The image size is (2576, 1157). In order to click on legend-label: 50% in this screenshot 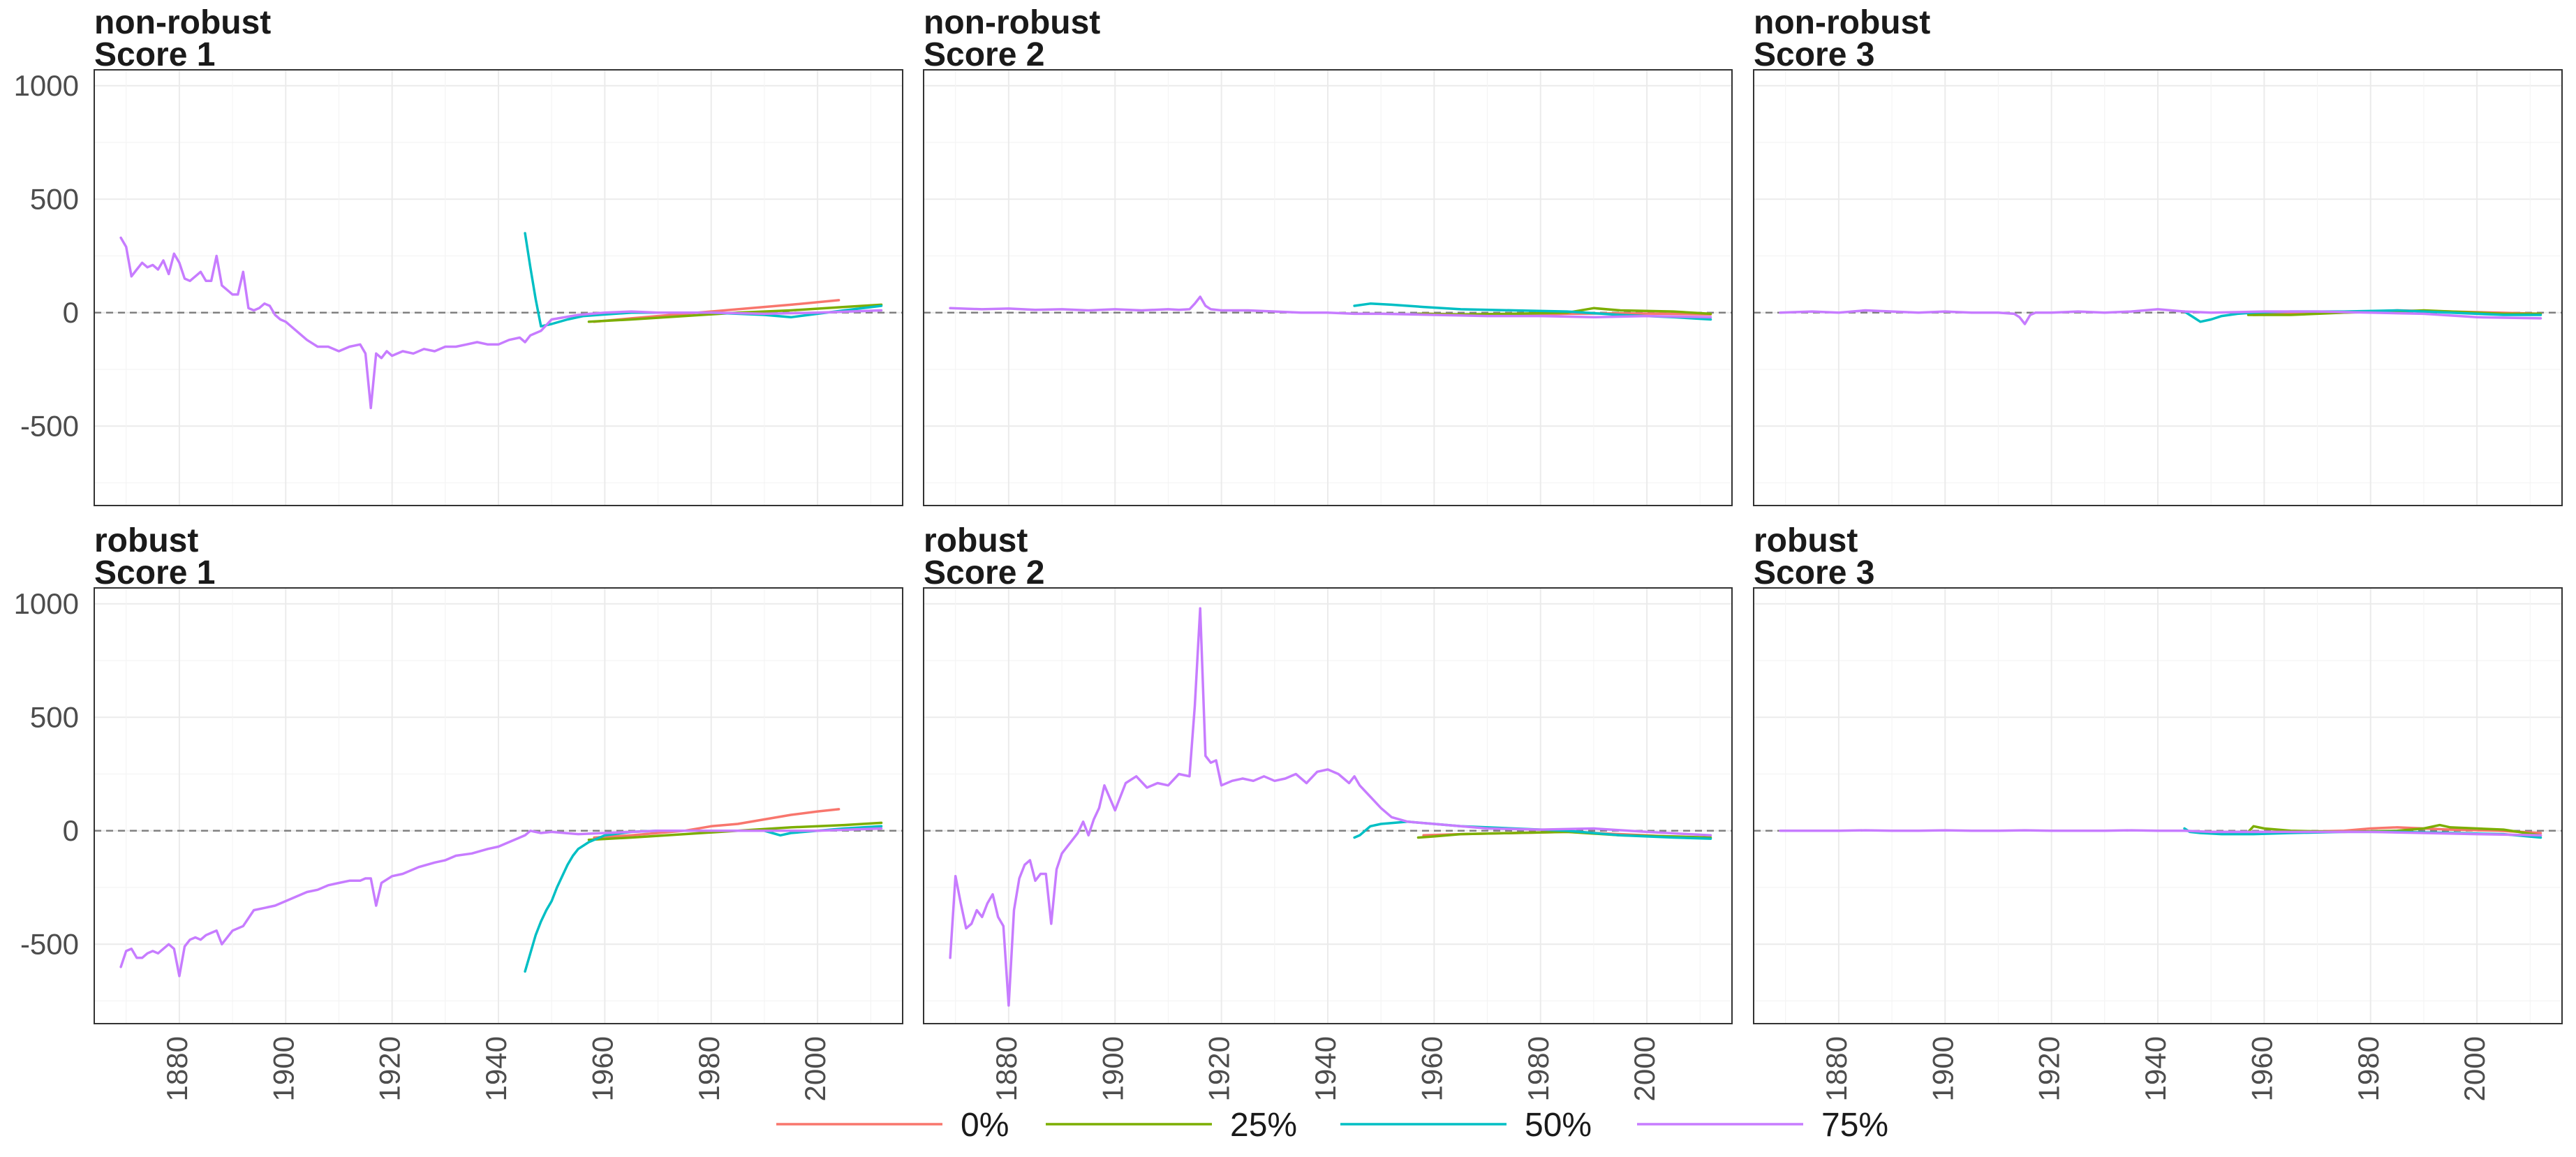, I will do `click(1558, 1126)`.